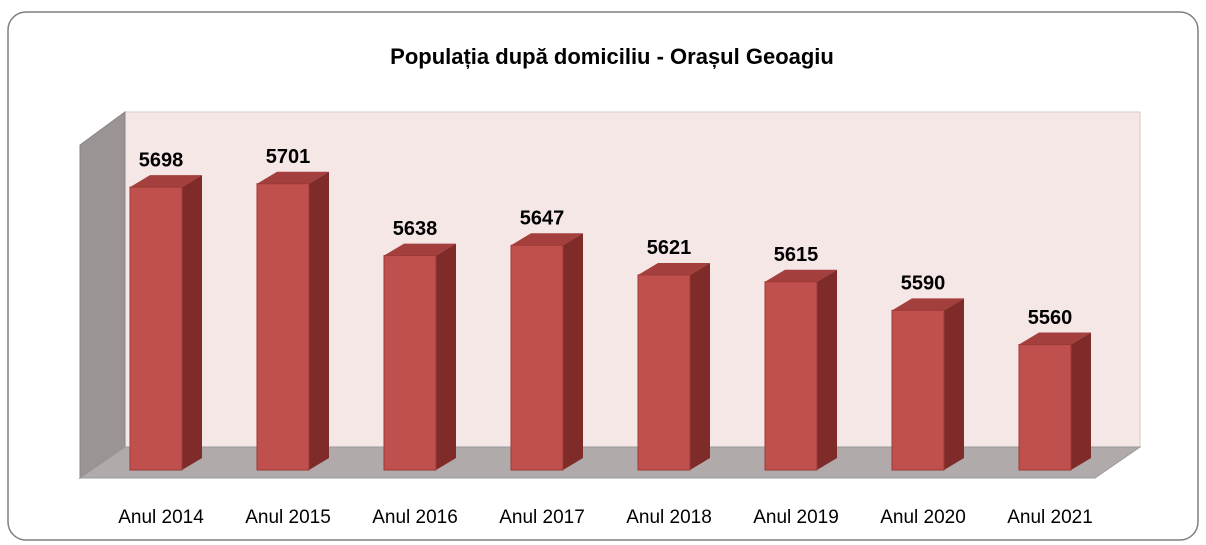 The height and width of the screenshot is (545, 1206). What do you see at coordinates (1050, 517) in the screenshot?
I see `x-tick-label: Anul 2021` at bounding box center [1050, 517].